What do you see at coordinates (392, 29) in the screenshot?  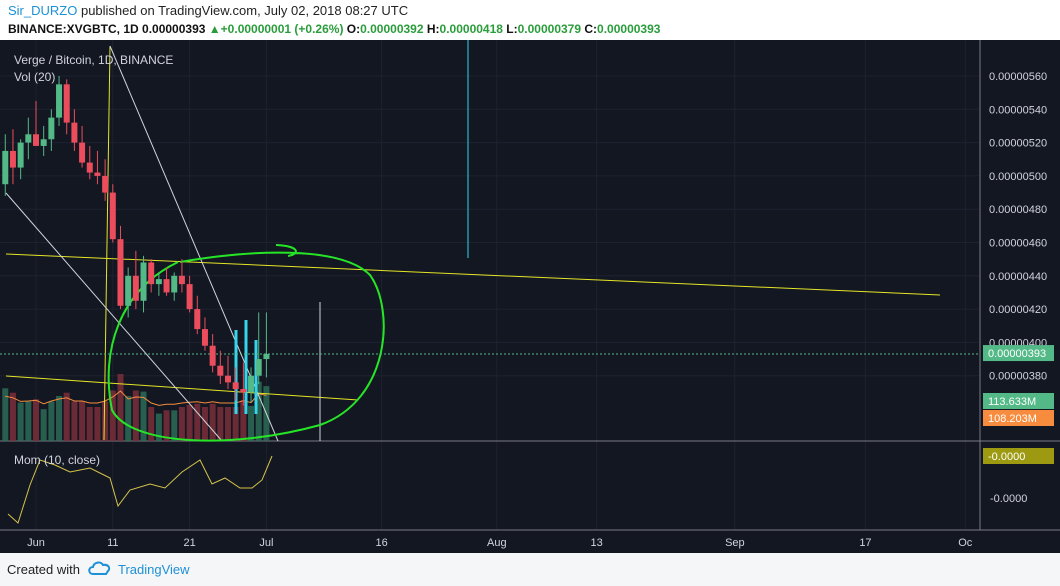 I see `open-value: 0.00000392` at bounding box center [392, 29].